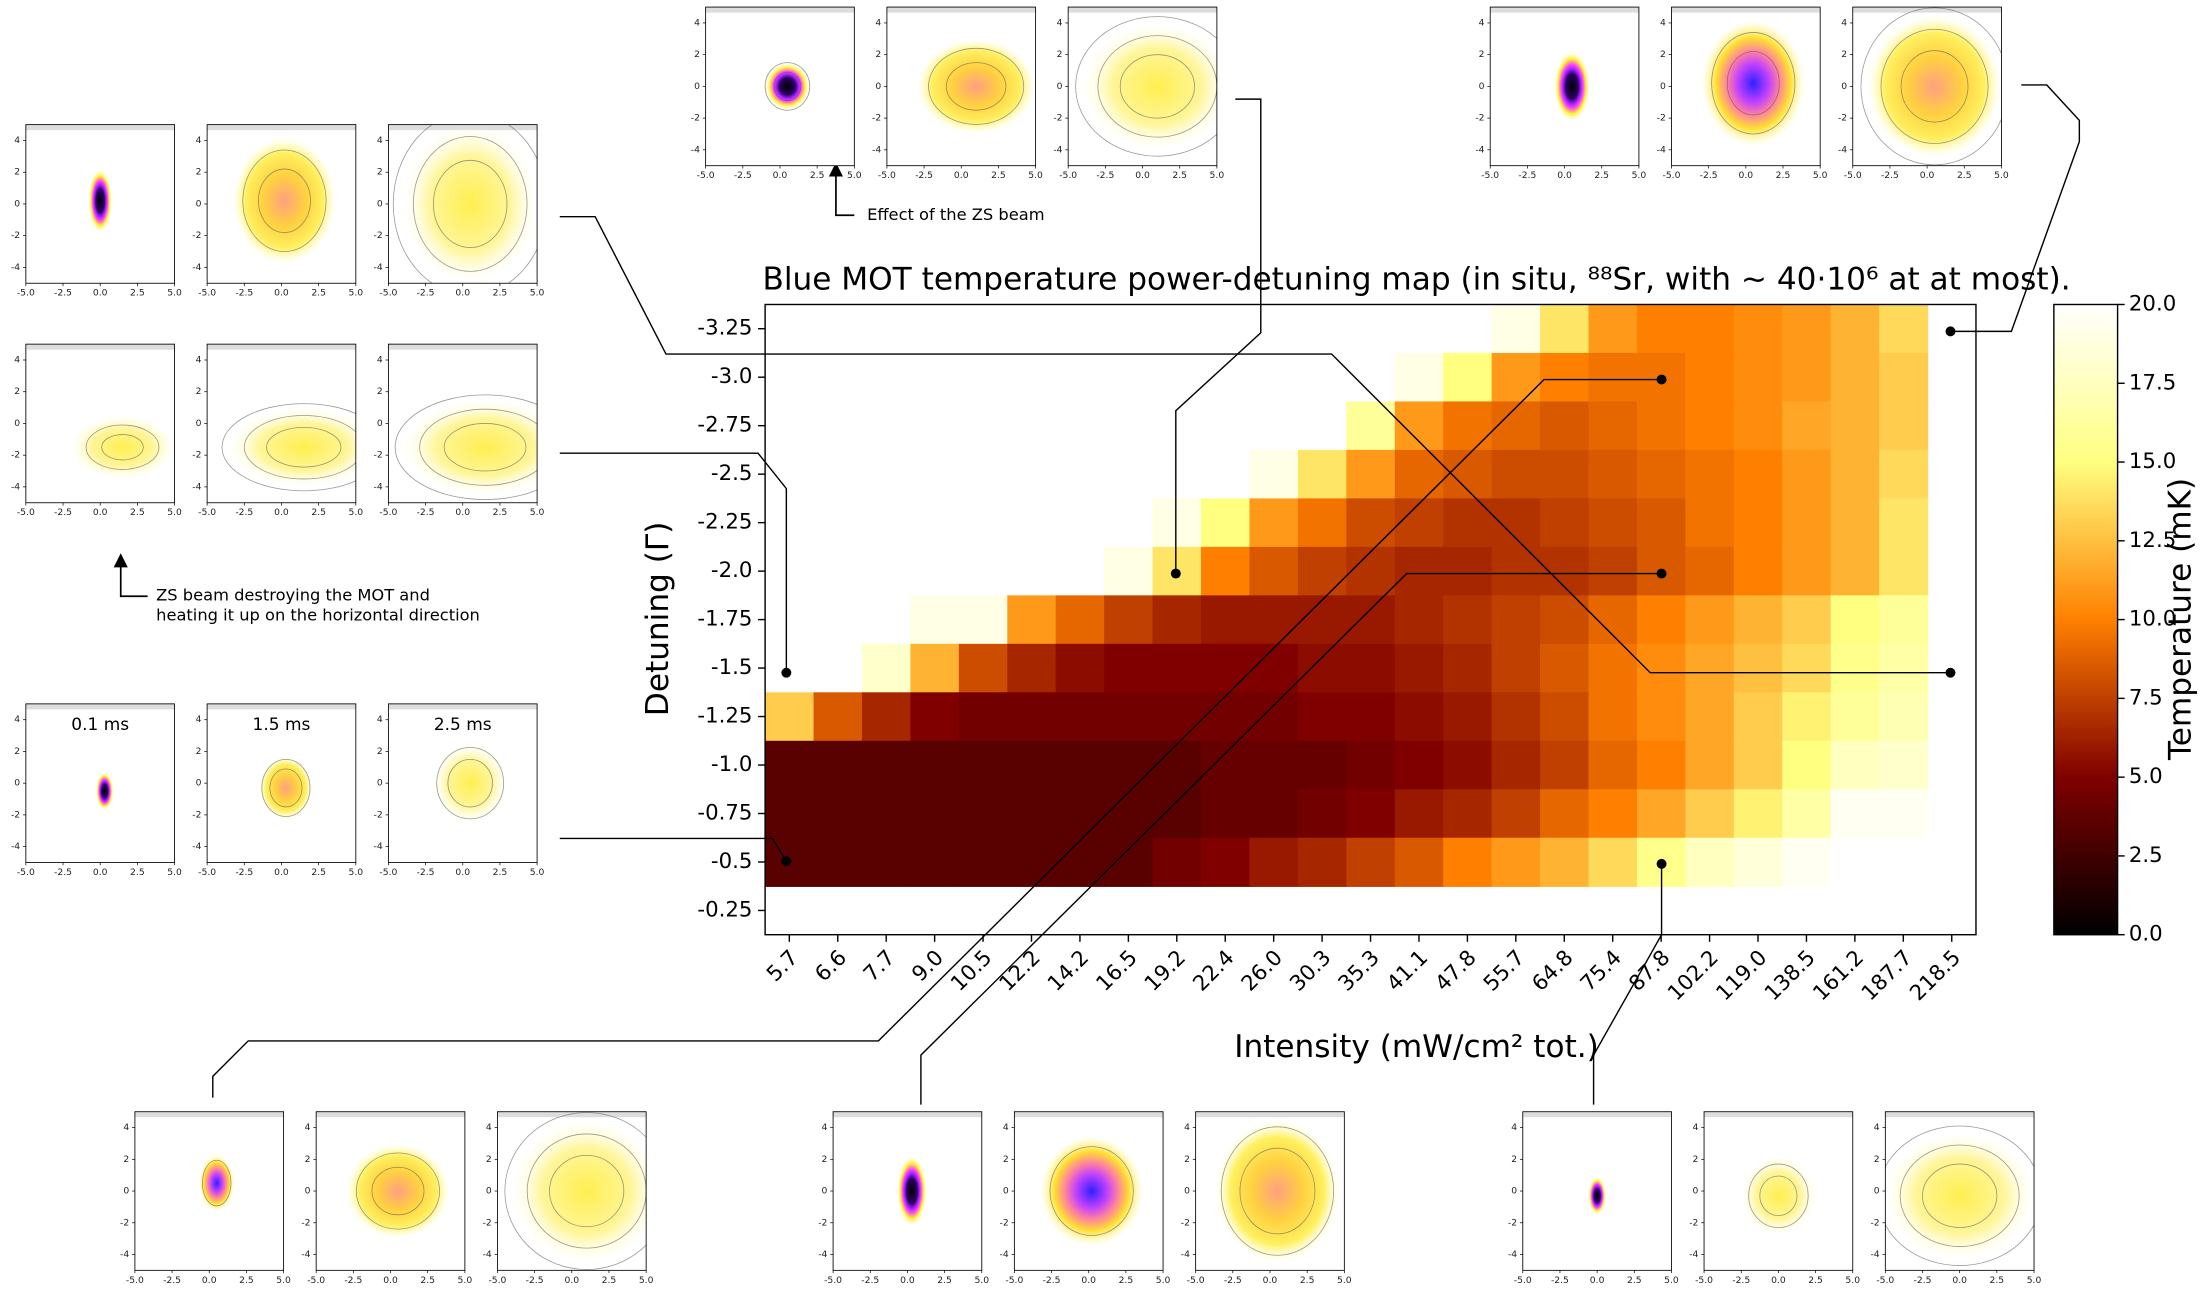  Describe the element at coordinates (1020, 970) in the screenshot. I see `x-tick-label: 12.2` at that location.